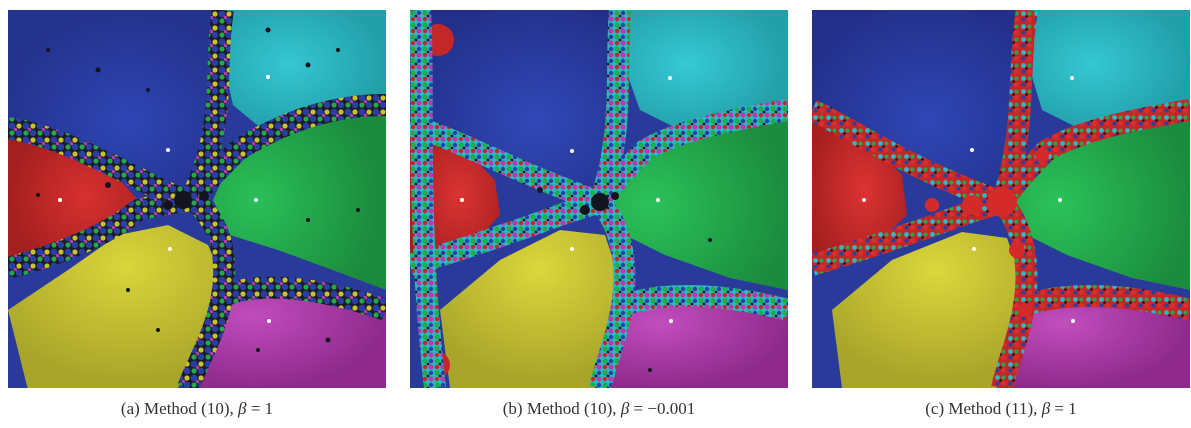 Image resolution: width=1191 pixels, height=428 pixels. What do you see at coordinates (664, 408) in the screenshot?
I see `beta-value: = −0.001` at bounding box center [664, 408].